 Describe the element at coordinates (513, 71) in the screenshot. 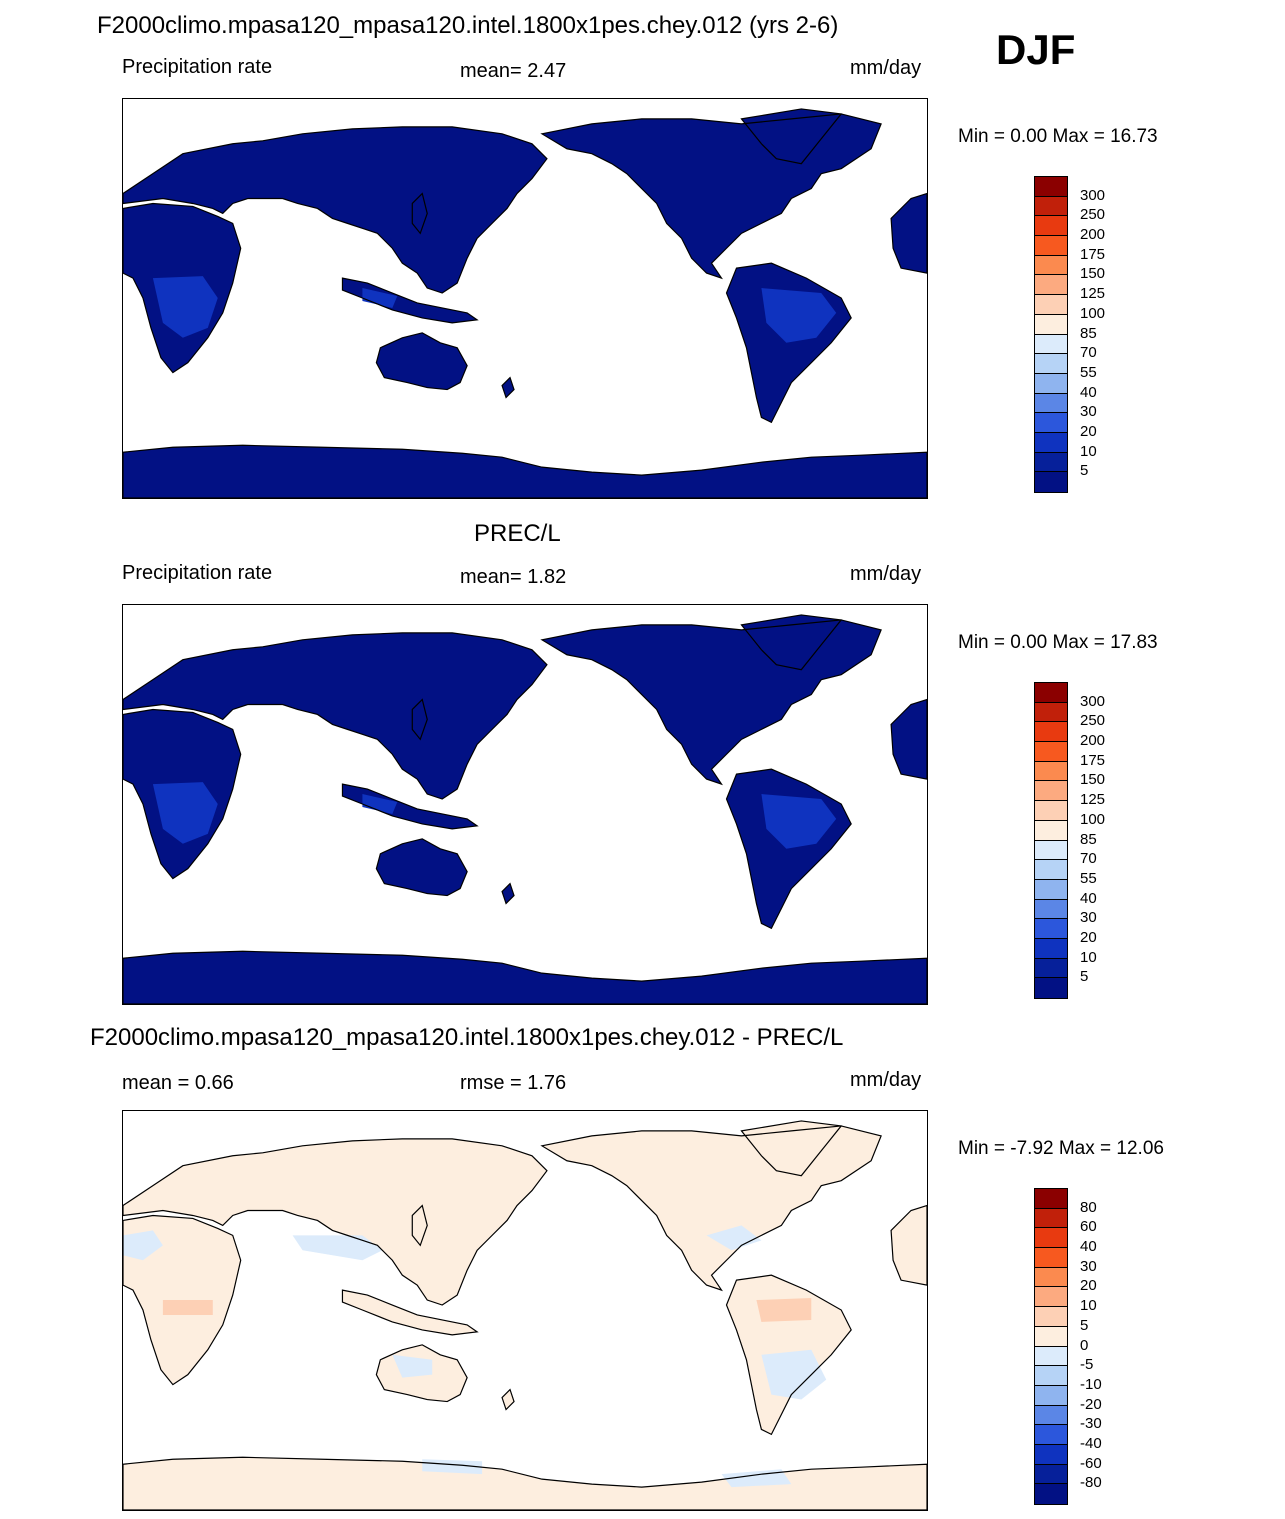

I see `panel1-mean: mean= 2.47` at that location.